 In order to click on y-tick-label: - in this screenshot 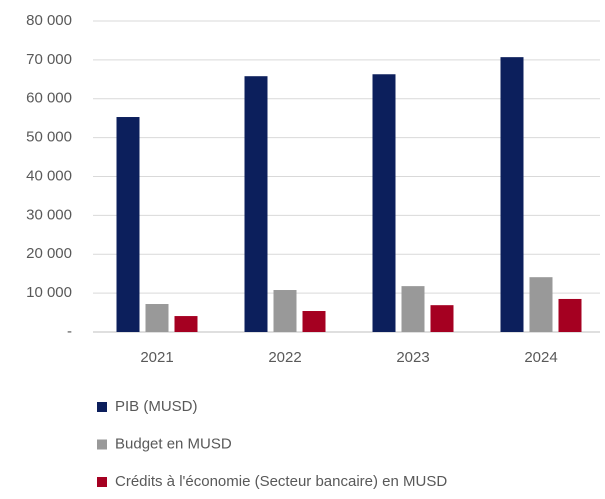, I will do `click(69, 331)`.